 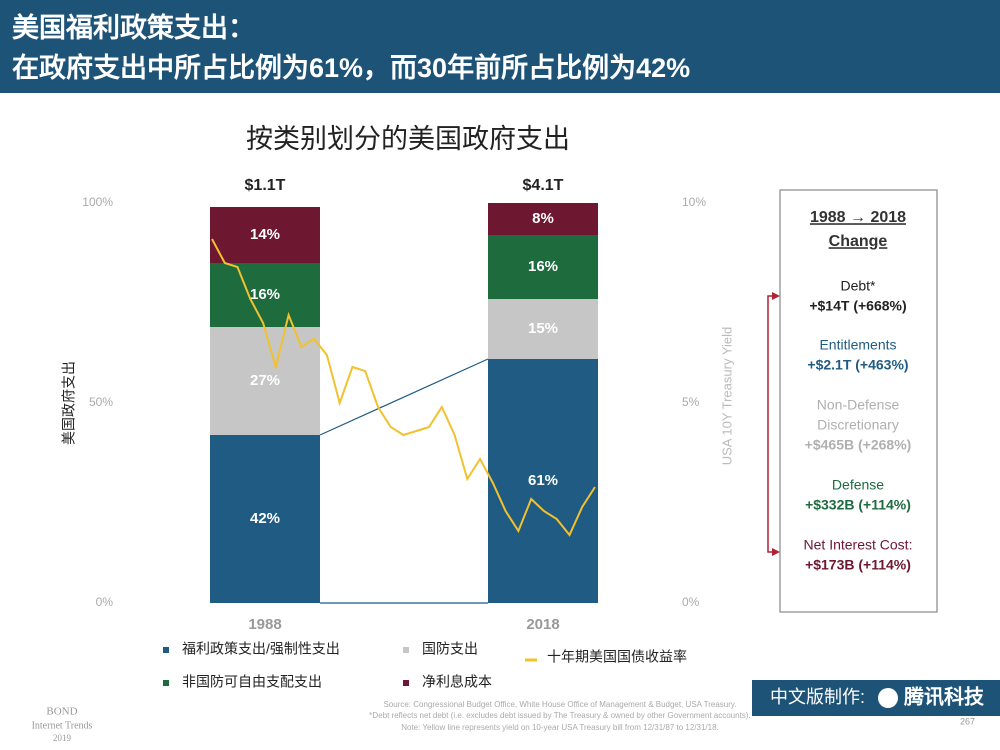 What do you see at coordinates (944, 696) in the screenshot?
I see `brand: 腾讯科技` at bounding box center [944, 696].